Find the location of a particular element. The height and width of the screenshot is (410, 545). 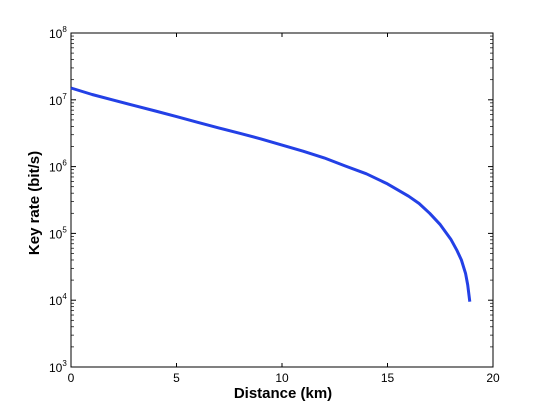

x-tick-label: 10 is located at coordinates (282, 378).